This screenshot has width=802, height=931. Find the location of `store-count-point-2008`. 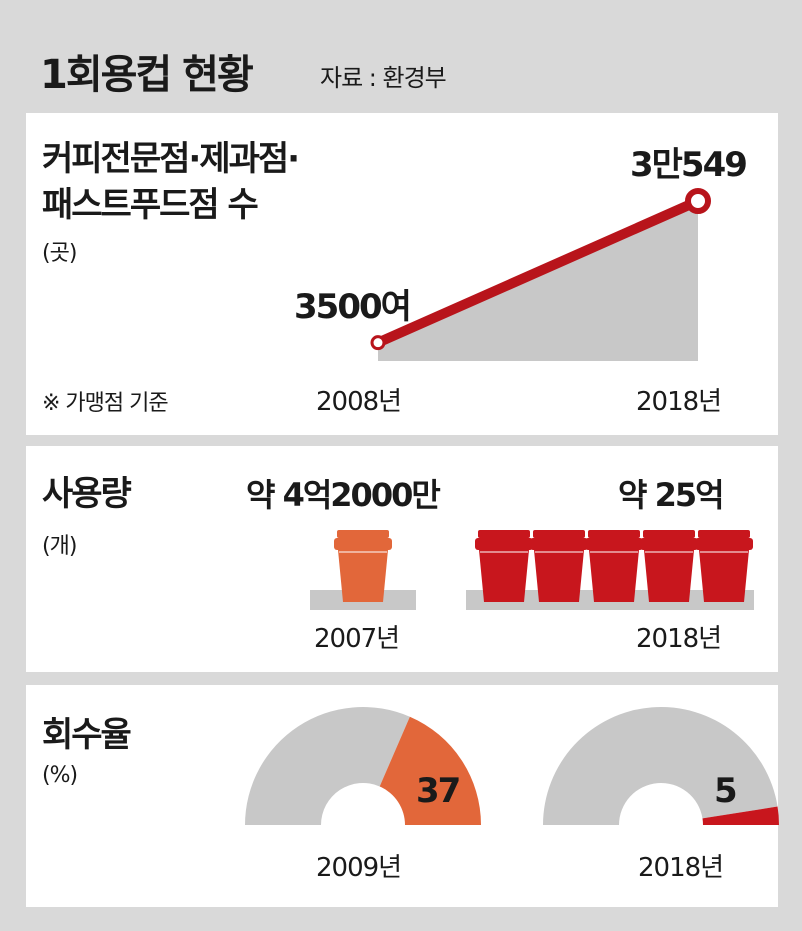

store-count-point-2008 is located at coordinates (378, 343).